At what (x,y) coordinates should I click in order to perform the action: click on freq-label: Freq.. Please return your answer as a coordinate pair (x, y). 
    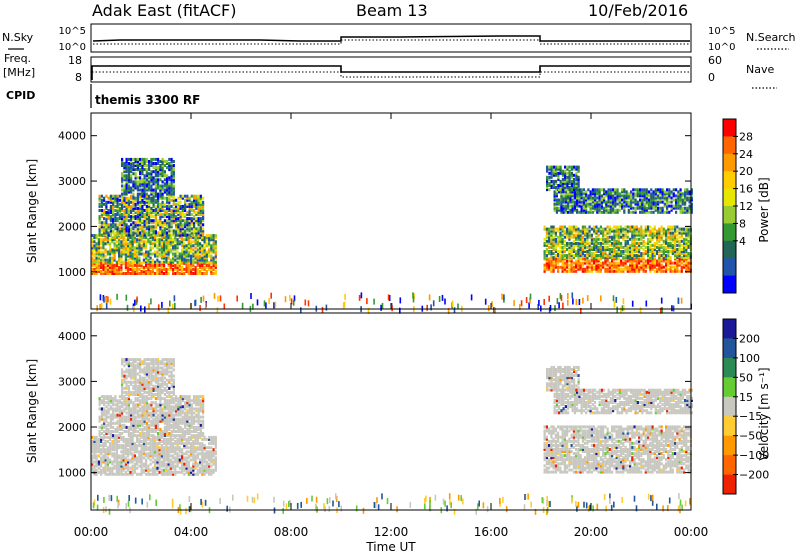
    Looking at the image, I should click on (17, 58).